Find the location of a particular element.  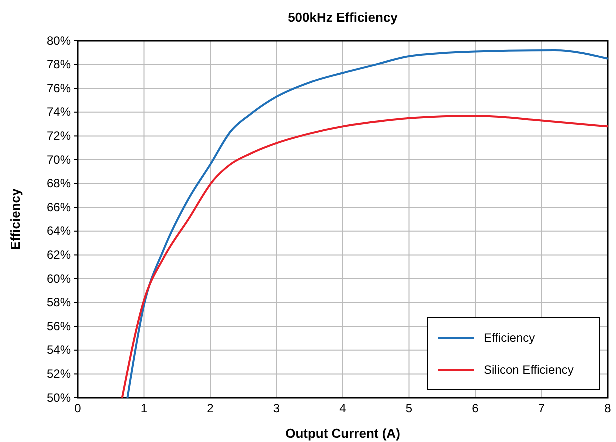

x-tick-label: 1 is located at coordinates (144, 409).